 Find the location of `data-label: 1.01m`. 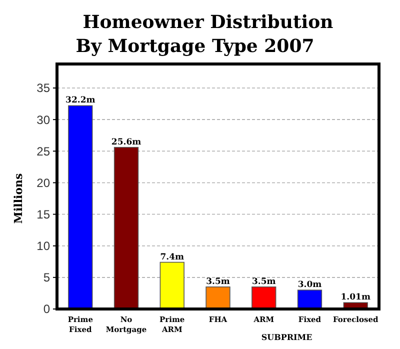

data-label: 1.01m is located at coordinates (355, 297).